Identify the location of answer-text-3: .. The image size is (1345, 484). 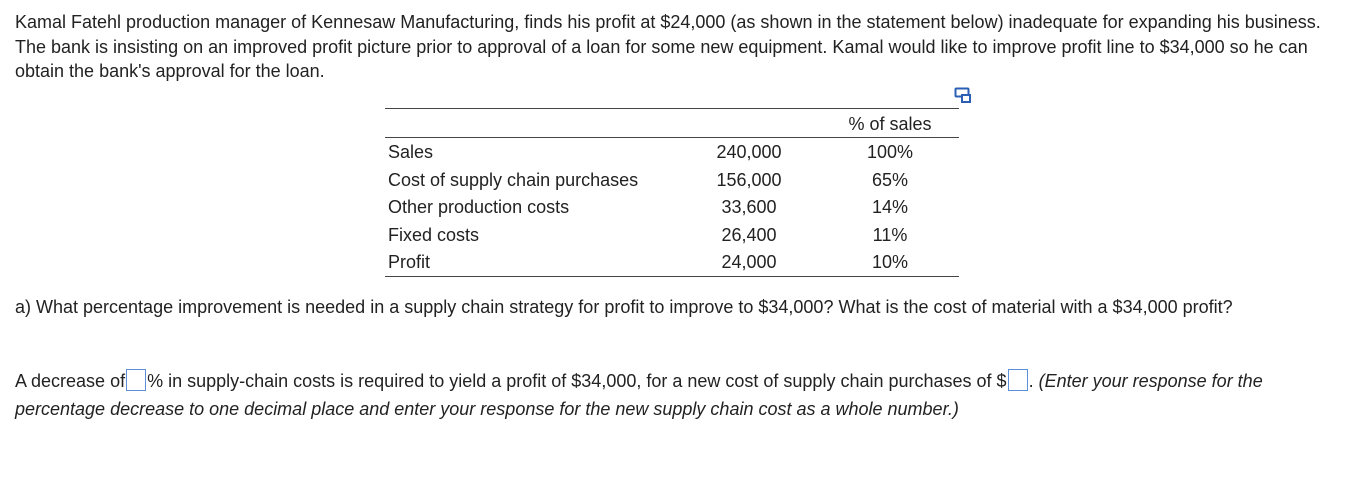
(1031, 381).